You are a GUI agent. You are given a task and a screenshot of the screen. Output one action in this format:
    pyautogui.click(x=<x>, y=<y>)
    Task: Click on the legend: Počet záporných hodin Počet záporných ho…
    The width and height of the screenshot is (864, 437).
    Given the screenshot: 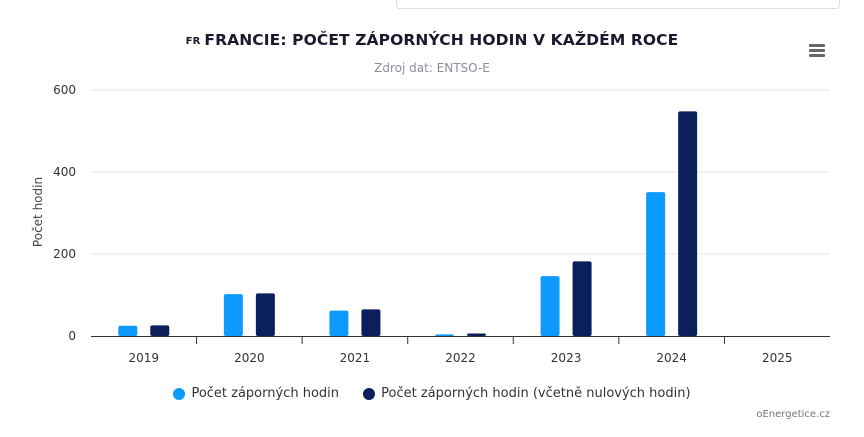 What is the action you would take?
    pyautogui.click(x=432, y=395)
    